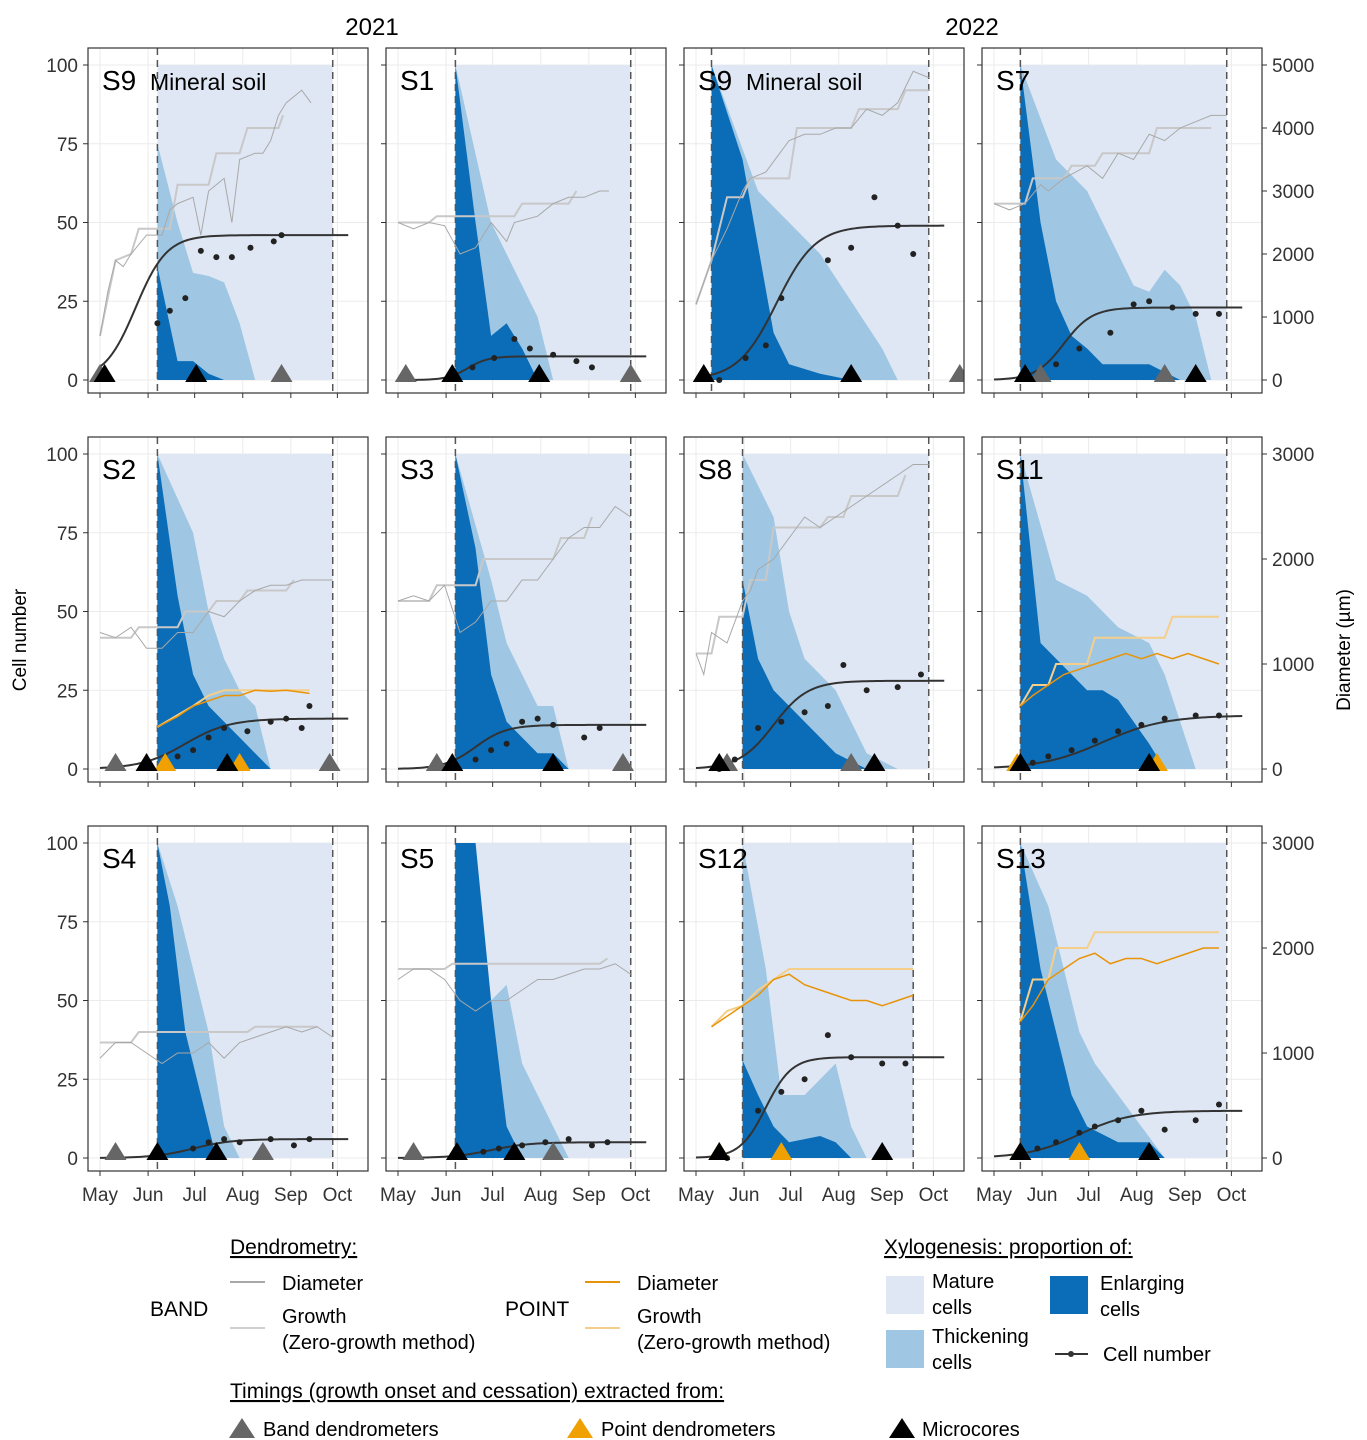 Image resolution: width=1367 pixels, height=1440 pixels. What do you see at coordinates (580, 1428) in the screenshot?
I see `legend-point-triangle` at bounding box center [580, 1428].